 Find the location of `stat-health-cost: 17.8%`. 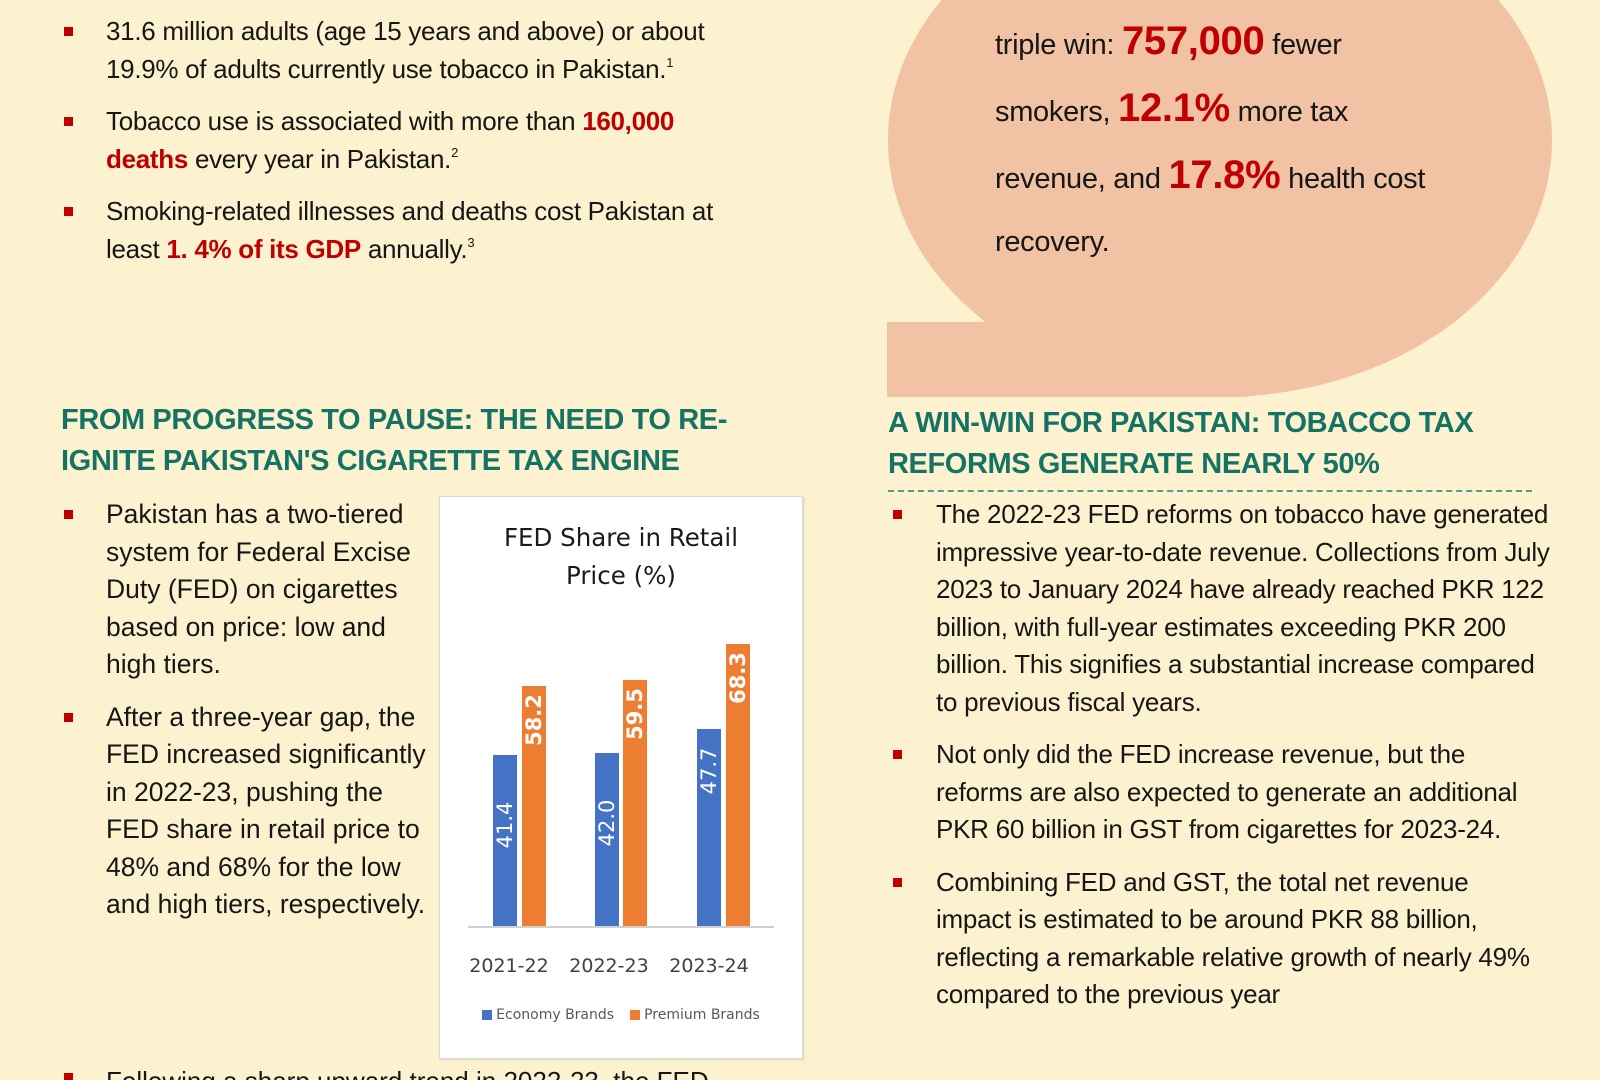

stat-health-cost: 17.8% is located at coordinates (1224, 175).